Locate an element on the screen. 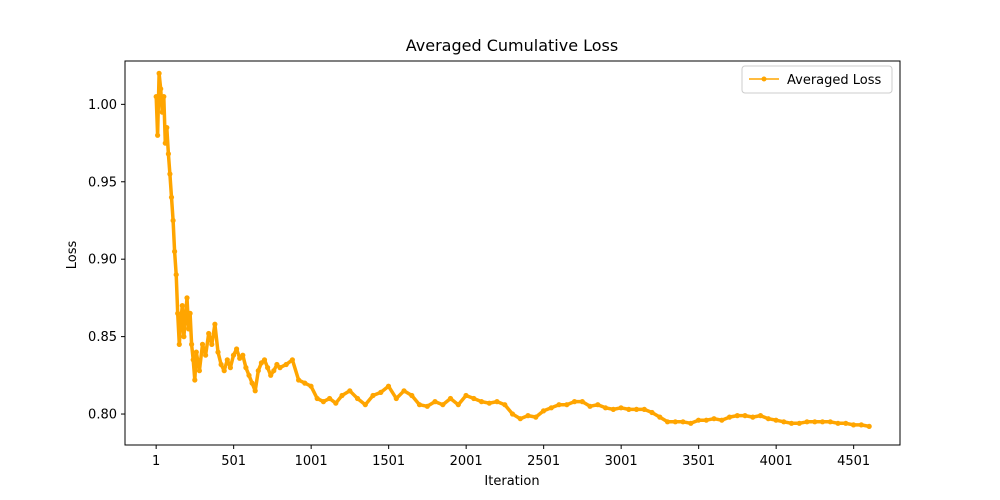  x-axis-label: Iteration is located at coordinates (511, 481).